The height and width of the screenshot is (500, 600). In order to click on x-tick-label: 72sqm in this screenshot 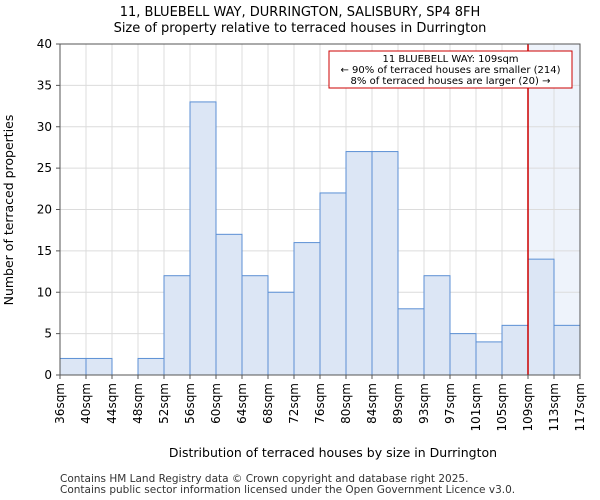, I will do `click(294, 403)`.